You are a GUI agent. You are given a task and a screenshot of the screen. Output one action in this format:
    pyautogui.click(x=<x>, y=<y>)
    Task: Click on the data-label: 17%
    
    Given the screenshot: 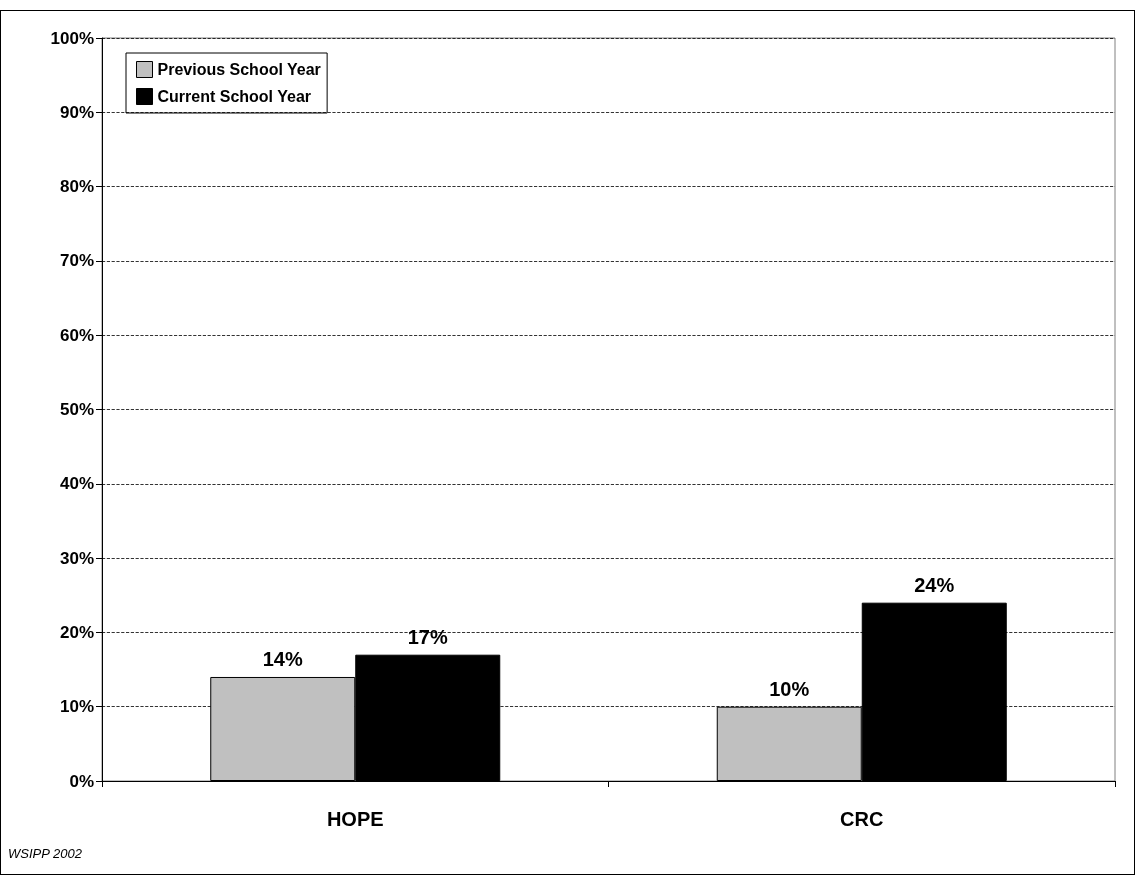 What is the action you would take?
    pyautogui.click(x=427, y=636)
    